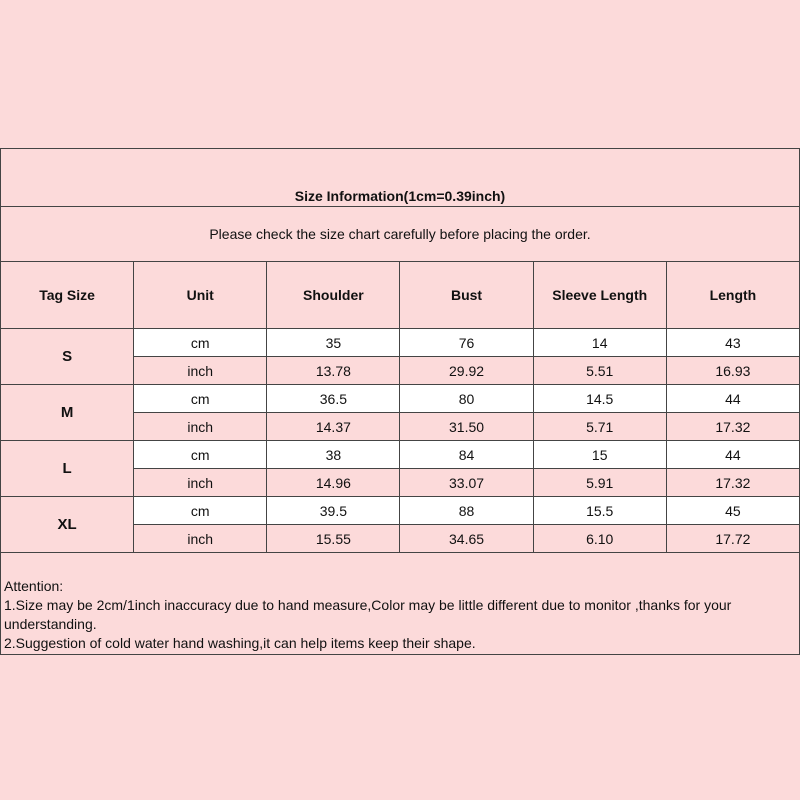 The width and height of the screenshot is (800, 800). I want to click on value-cell: 13.78, so click(333, 370).